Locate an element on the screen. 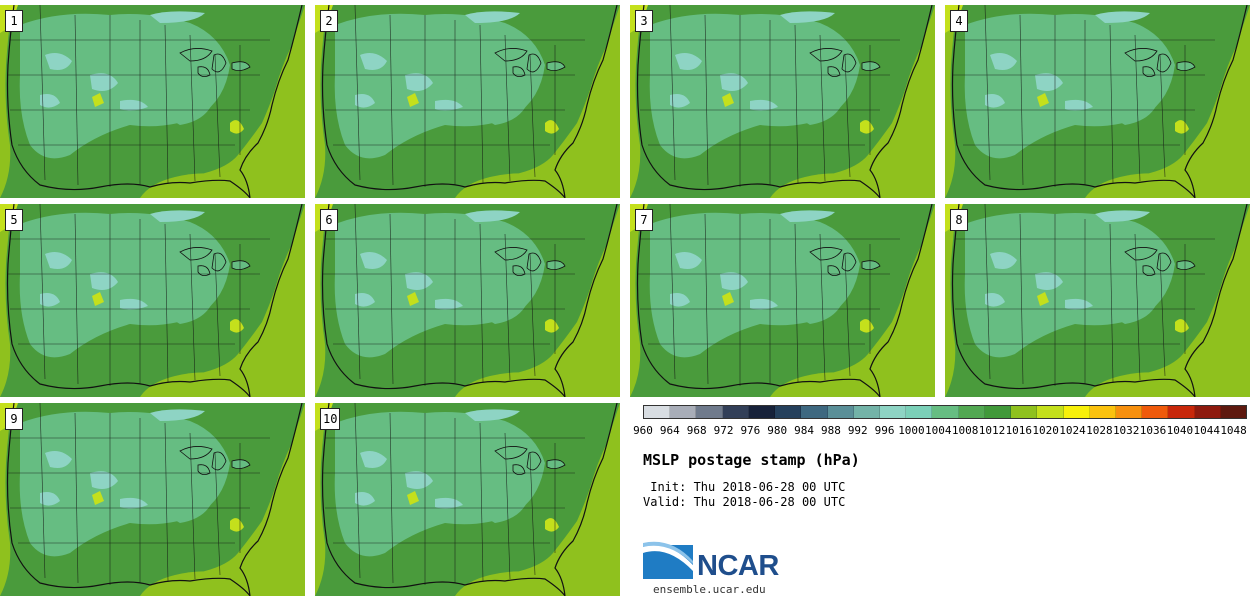 The height and width of the screenshot is (597, 1260). colorbar-tick-label: 964 is located at coordinates (669, 430).